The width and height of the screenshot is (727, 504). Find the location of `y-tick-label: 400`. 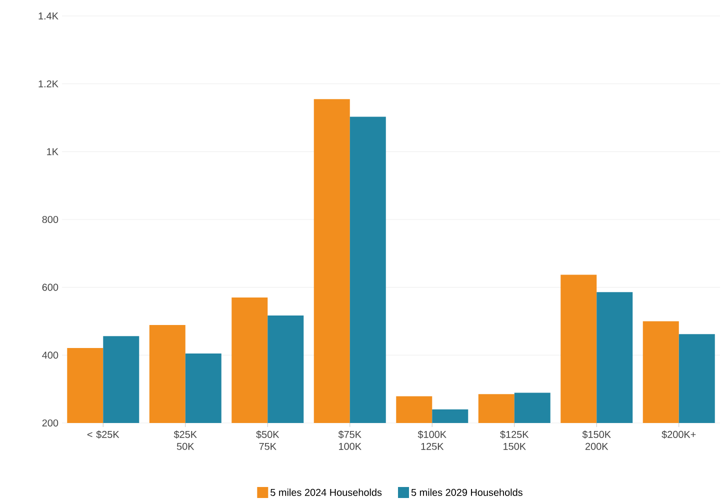

y-tick-label: 400 is located at coordinates (50, 355).